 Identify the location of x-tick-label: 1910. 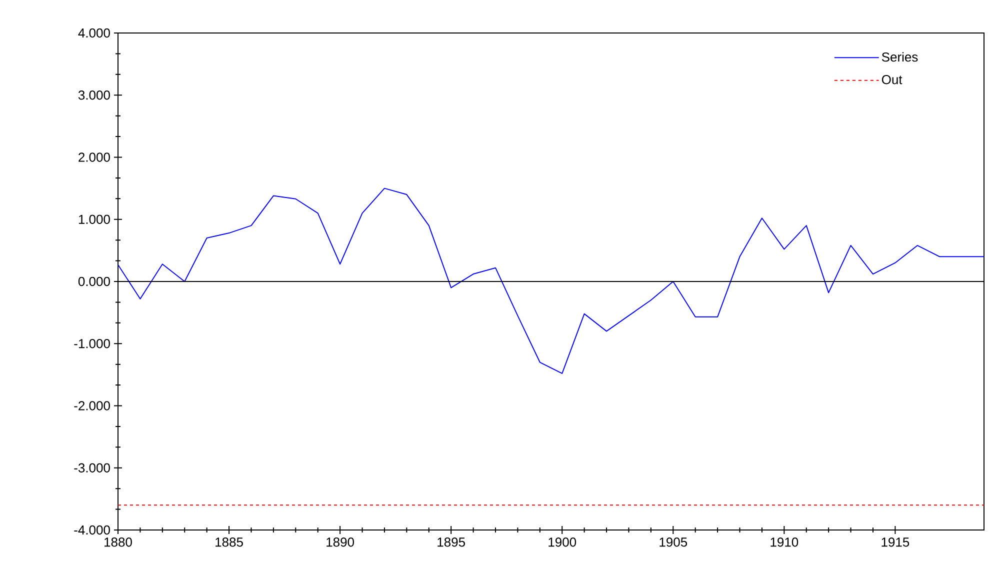
(784, 542).